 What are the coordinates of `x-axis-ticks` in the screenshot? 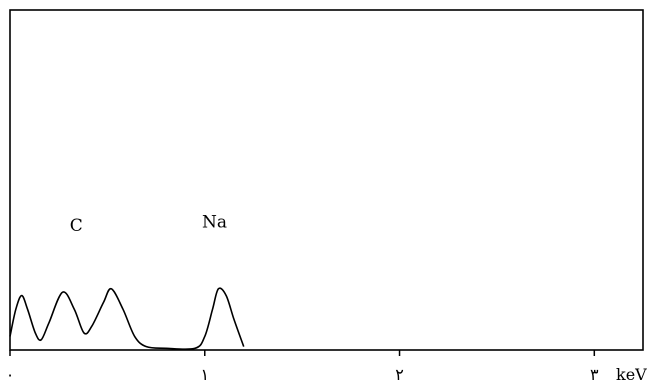 It's located at (302, 353).